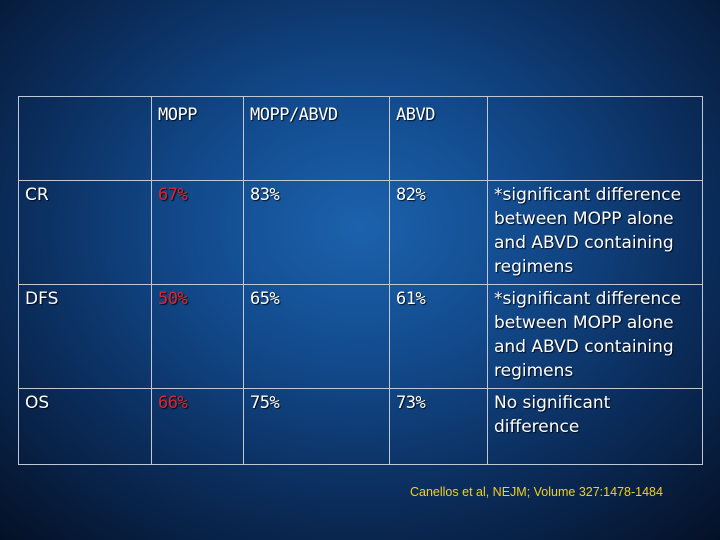 The height and width of the screenshot is (540, 720). Describe the element at coordinates (316, 336) in the screenshot. I see `cell-dfs-mopp-abvd: 65%` at that location.